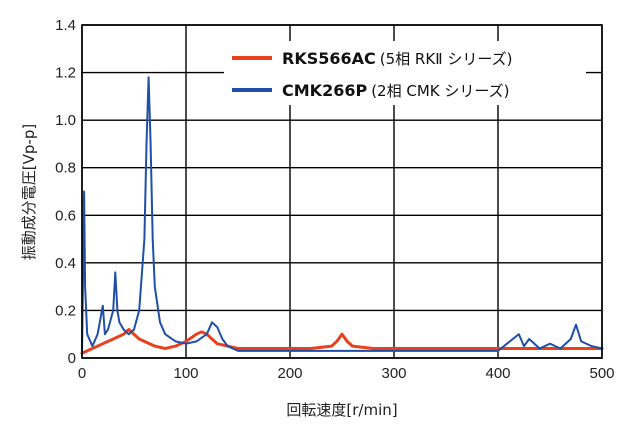  I want to click on y-tick-label: 0, so click(72, 358).